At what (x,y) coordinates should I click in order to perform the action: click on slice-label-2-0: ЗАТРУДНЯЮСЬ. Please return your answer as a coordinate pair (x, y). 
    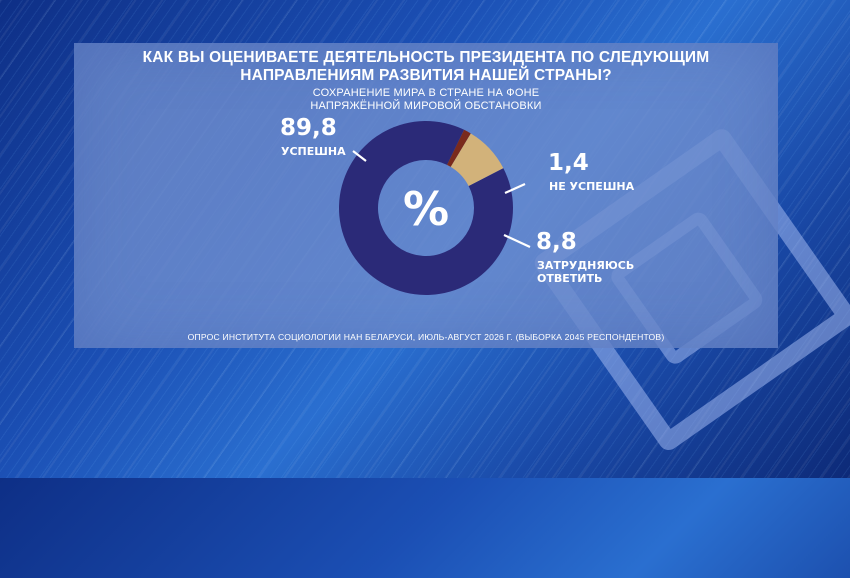
    Looking at the image, I should click on (585, 265).